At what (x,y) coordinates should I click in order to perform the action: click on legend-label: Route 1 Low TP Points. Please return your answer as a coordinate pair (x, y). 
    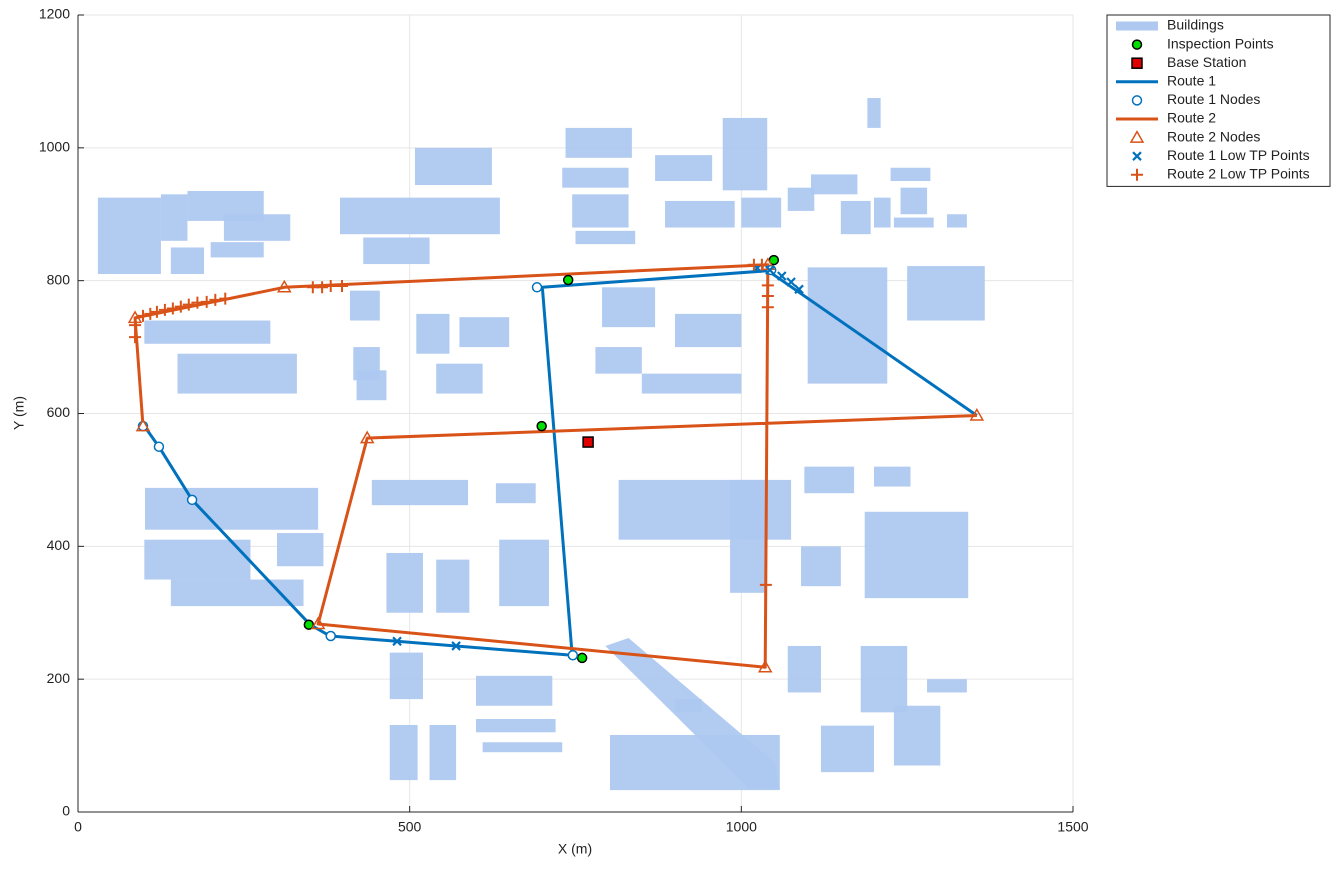
    Looking at the image, I should click on (1238, 155).